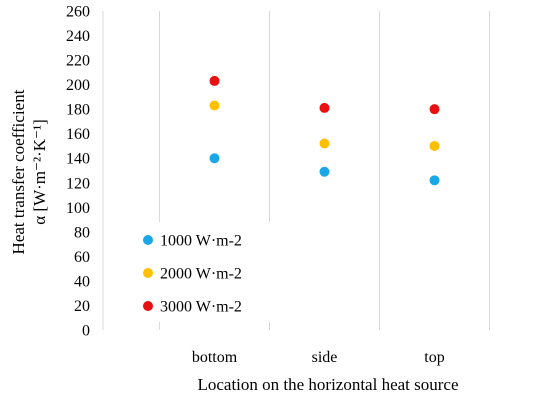 The height and width of the screenshot is (401, 550). What do you see at coordinates (201, 274) in the screenshot?
I see `legend-label: 2000 W·m-2` at bounding box center [201, 274].